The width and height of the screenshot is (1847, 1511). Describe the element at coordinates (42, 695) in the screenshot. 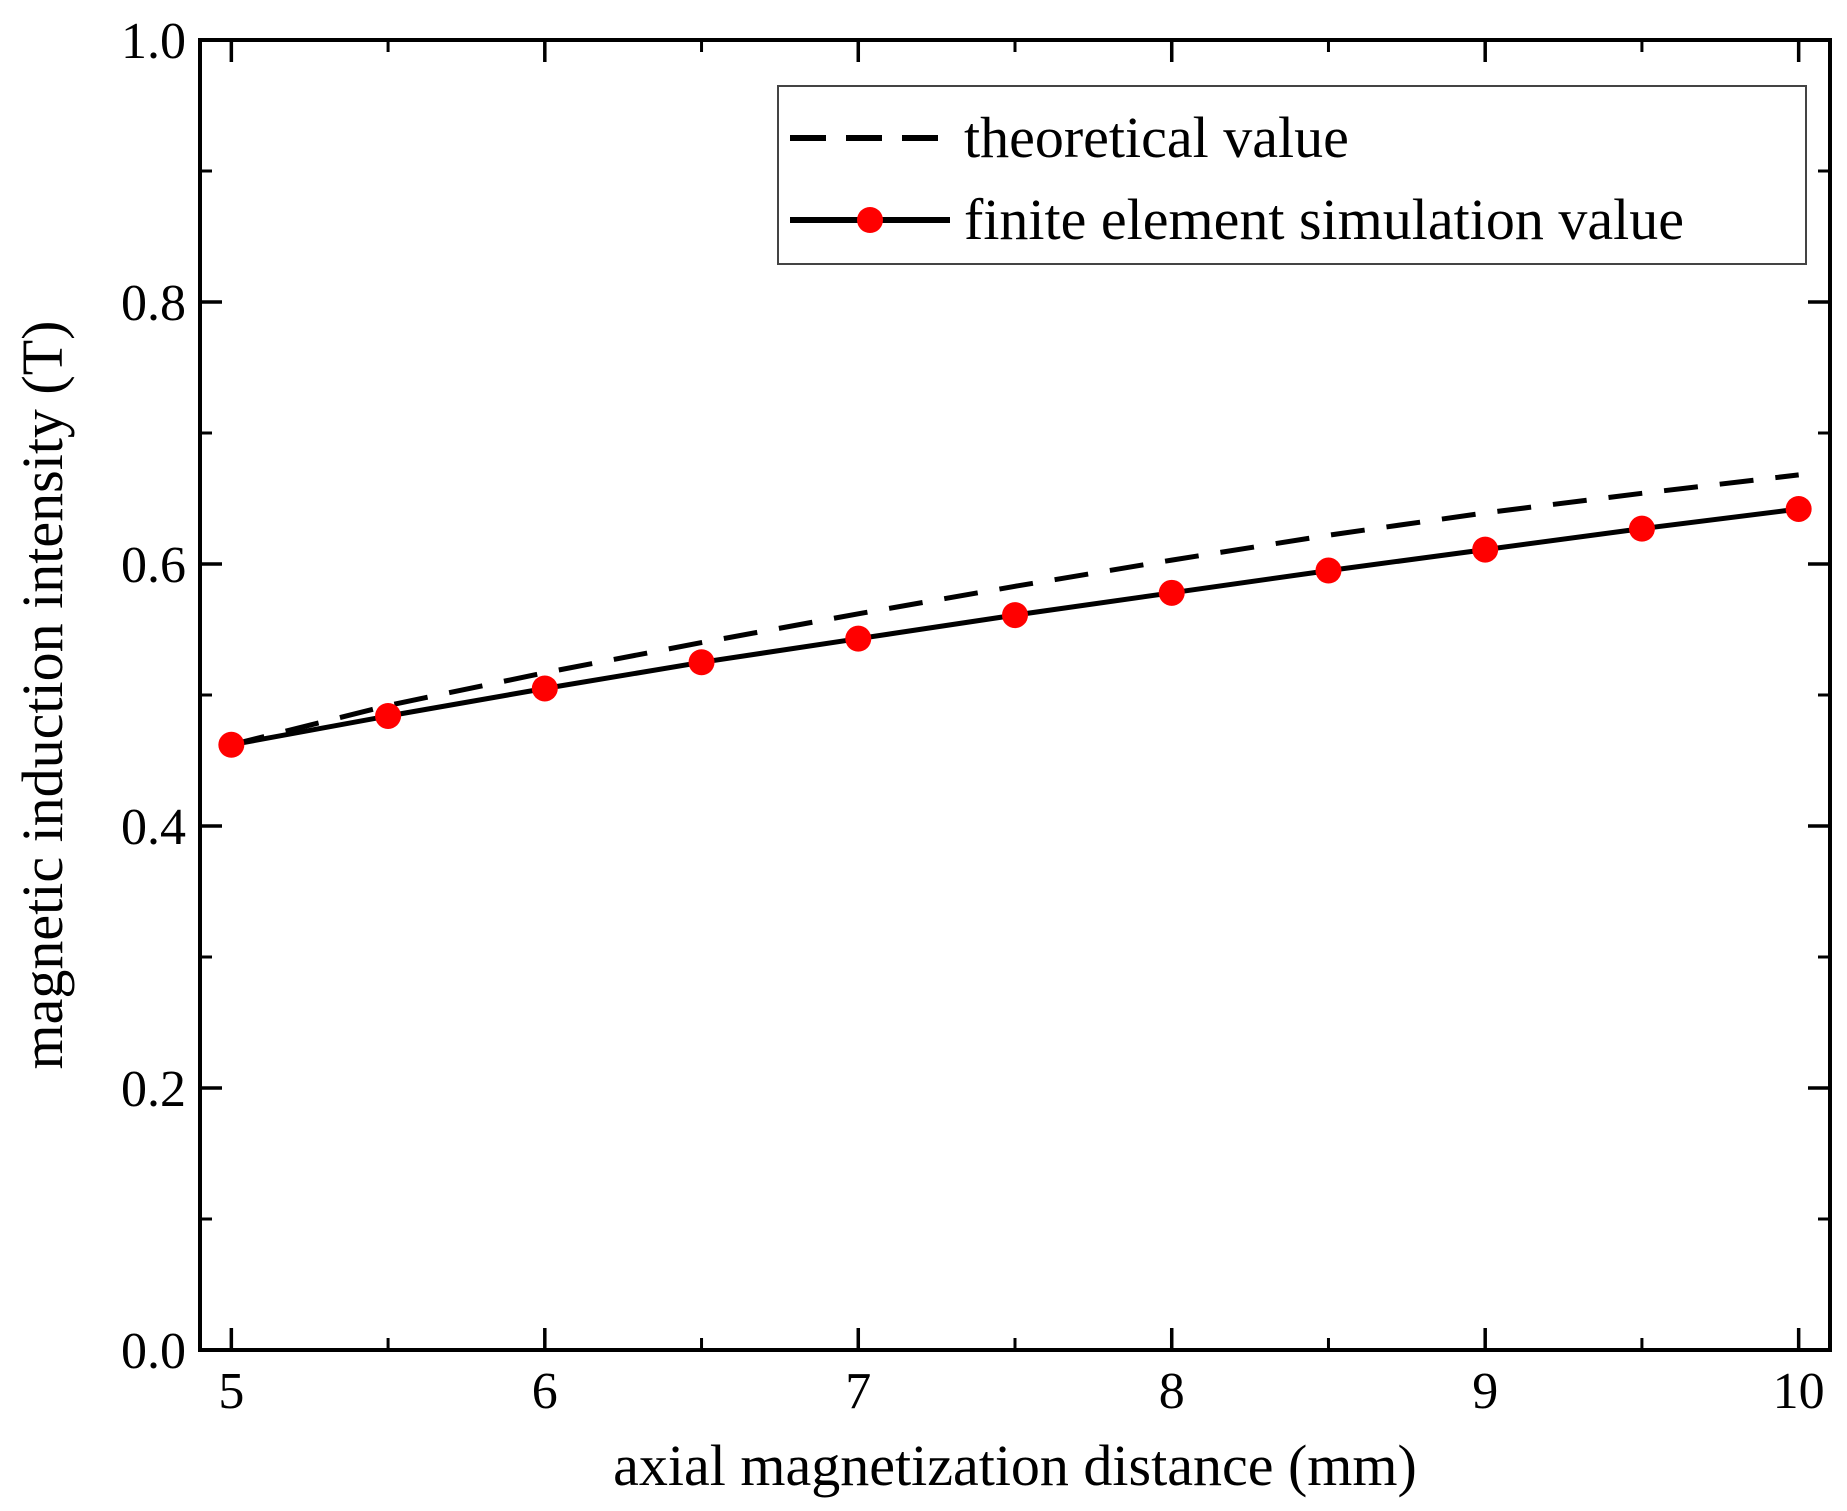

I see `y-axis-label: magnetic induction intensity (T)` at that location.